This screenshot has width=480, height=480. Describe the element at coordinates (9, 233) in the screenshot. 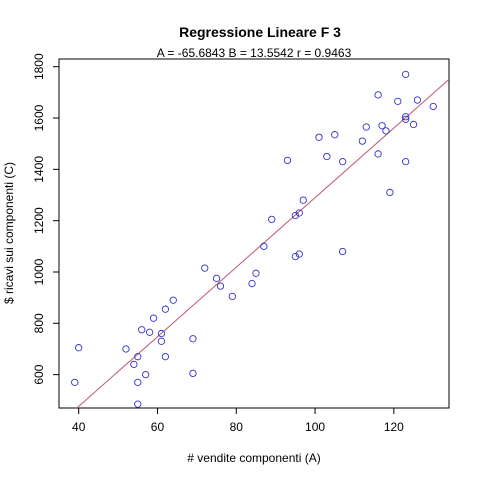

I see `y-axis-label: $ ricavi sui componenti (C)` at that location.